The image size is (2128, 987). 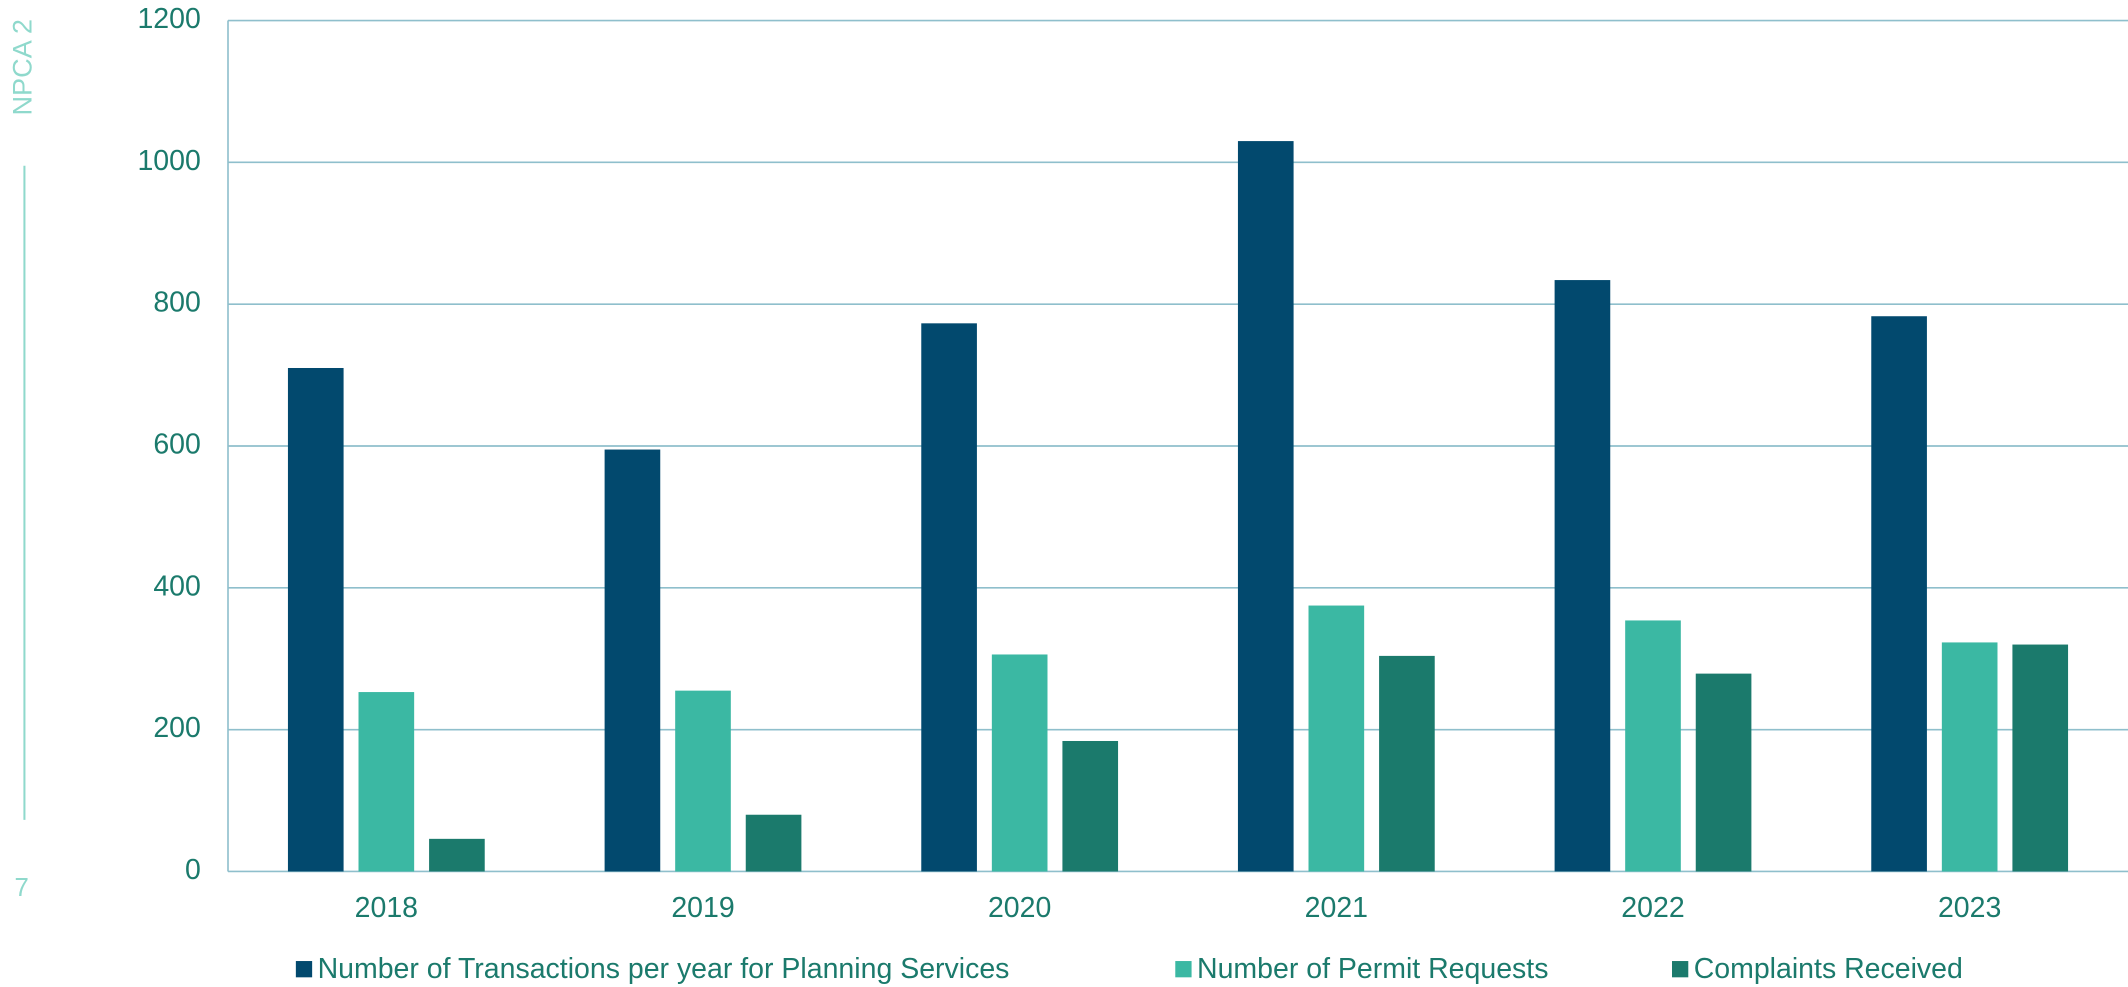 What do you see at coordinates (22, 888) in the screenshot?
I see `page-number: 7` at bounding box center [22, 888].